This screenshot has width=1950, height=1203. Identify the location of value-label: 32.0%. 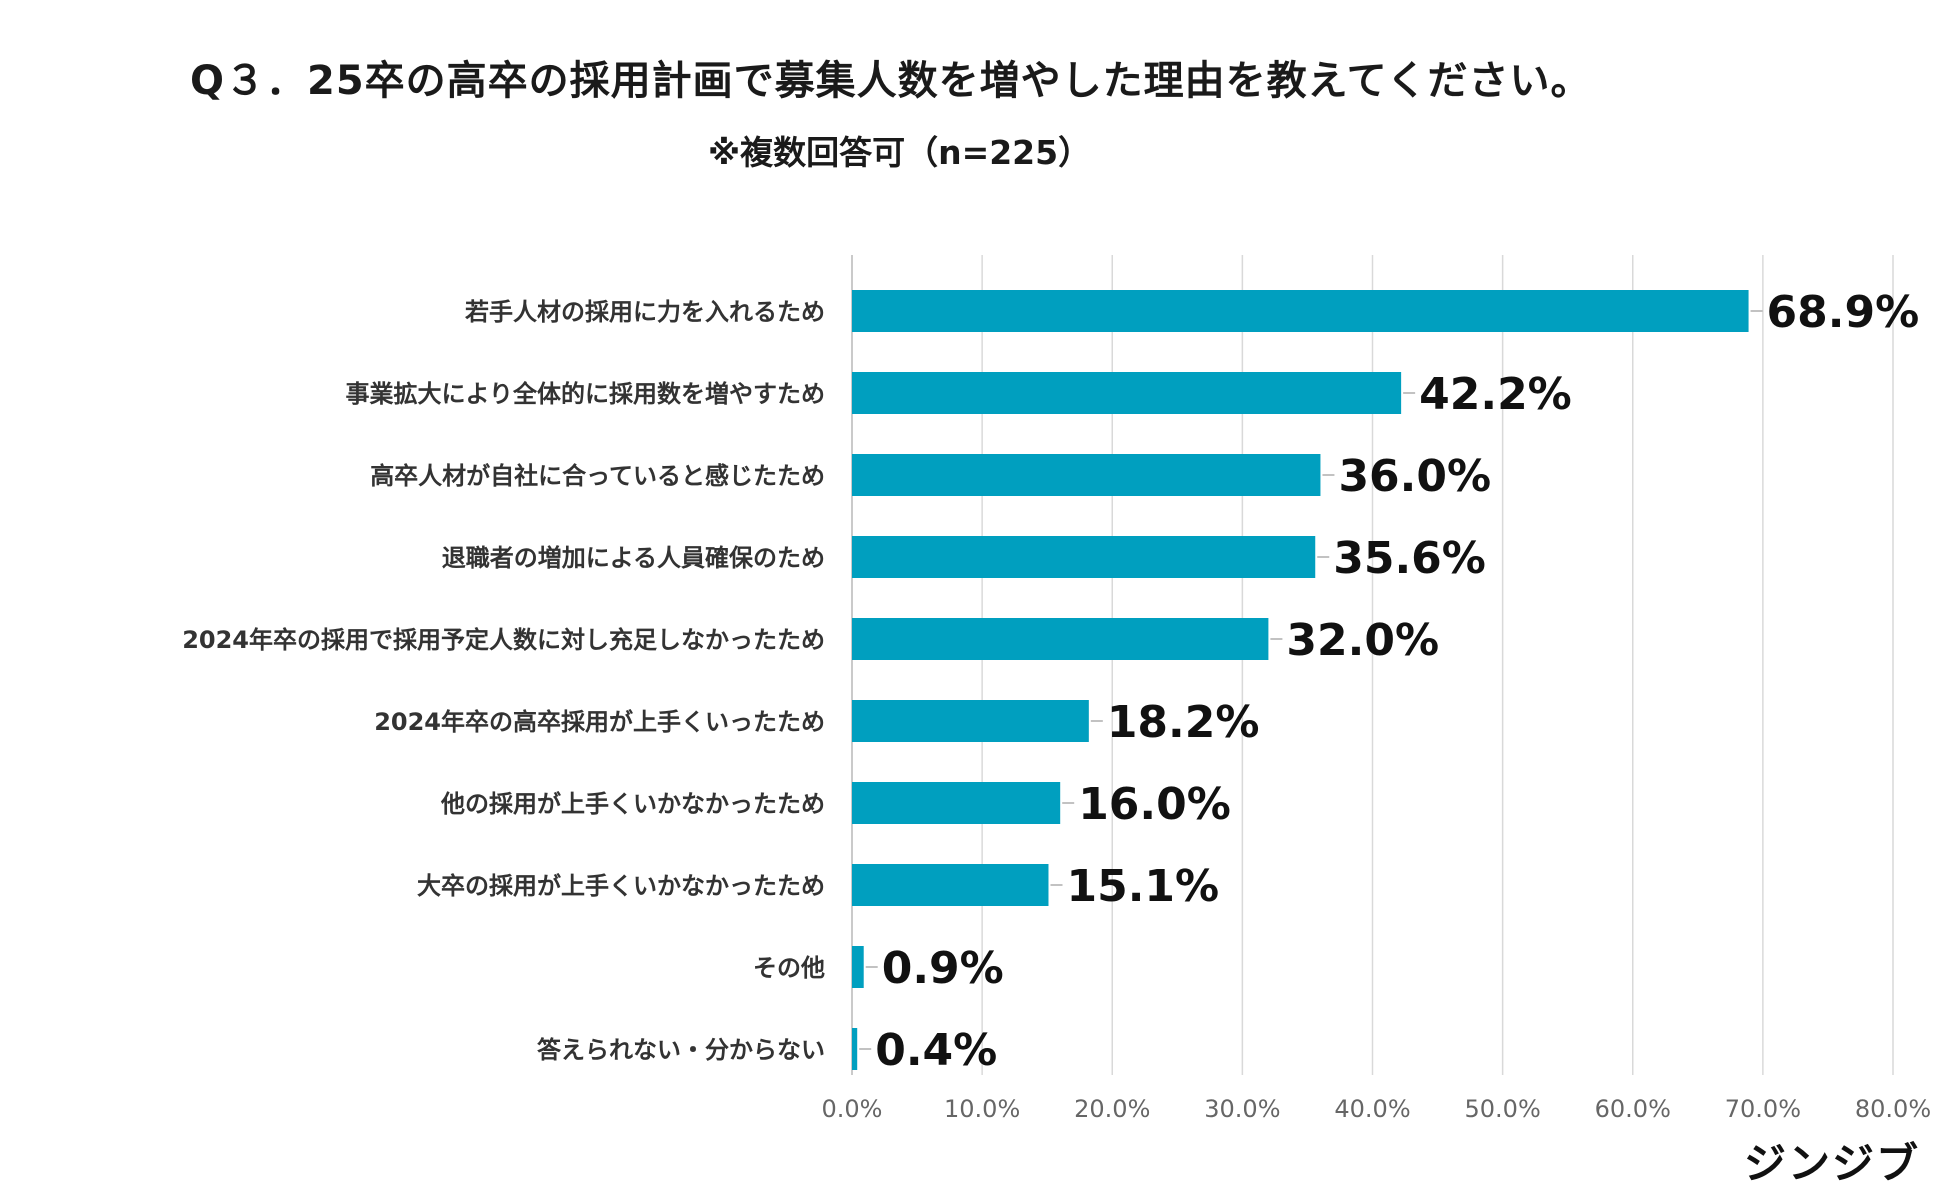
(1362, 640).